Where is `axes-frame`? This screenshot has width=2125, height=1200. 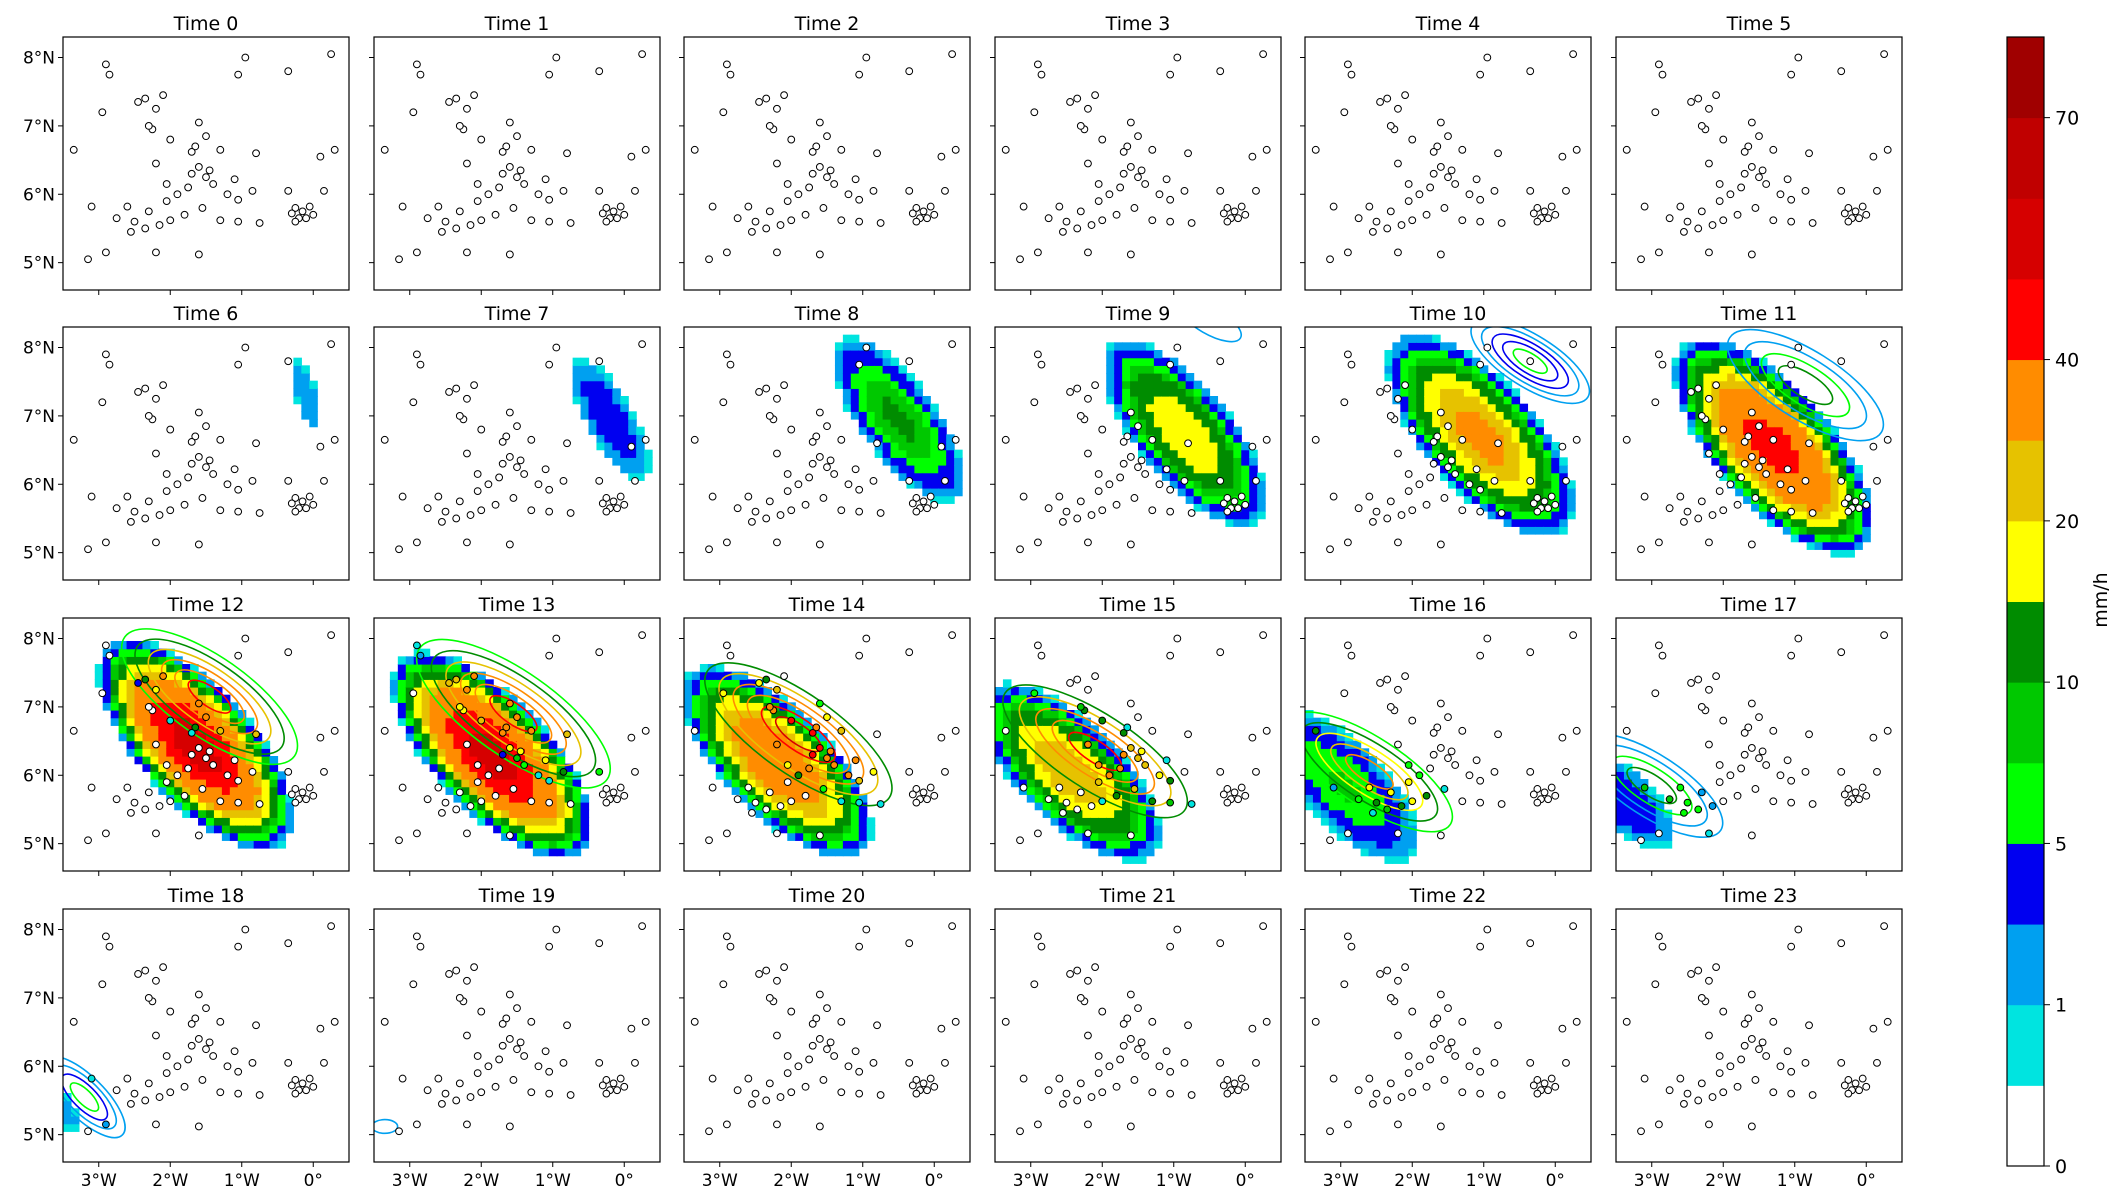
axes-frame is located at coordinates (1138, 453).